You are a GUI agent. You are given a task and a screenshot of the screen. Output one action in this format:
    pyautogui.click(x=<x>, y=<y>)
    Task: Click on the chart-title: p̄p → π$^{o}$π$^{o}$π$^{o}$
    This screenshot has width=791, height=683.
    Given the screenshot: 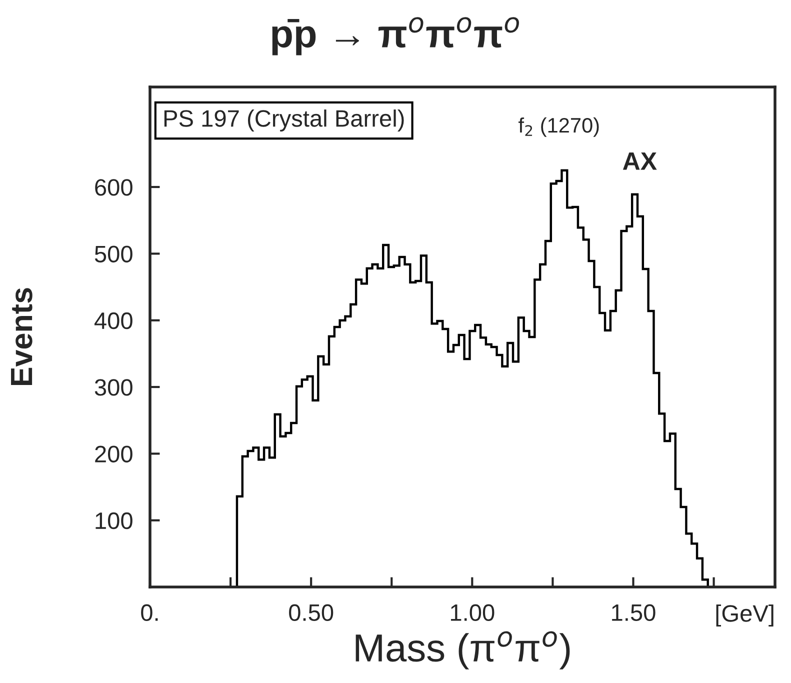 What is the action you would take?
    pyautogui.click(x=395, y=36)
    